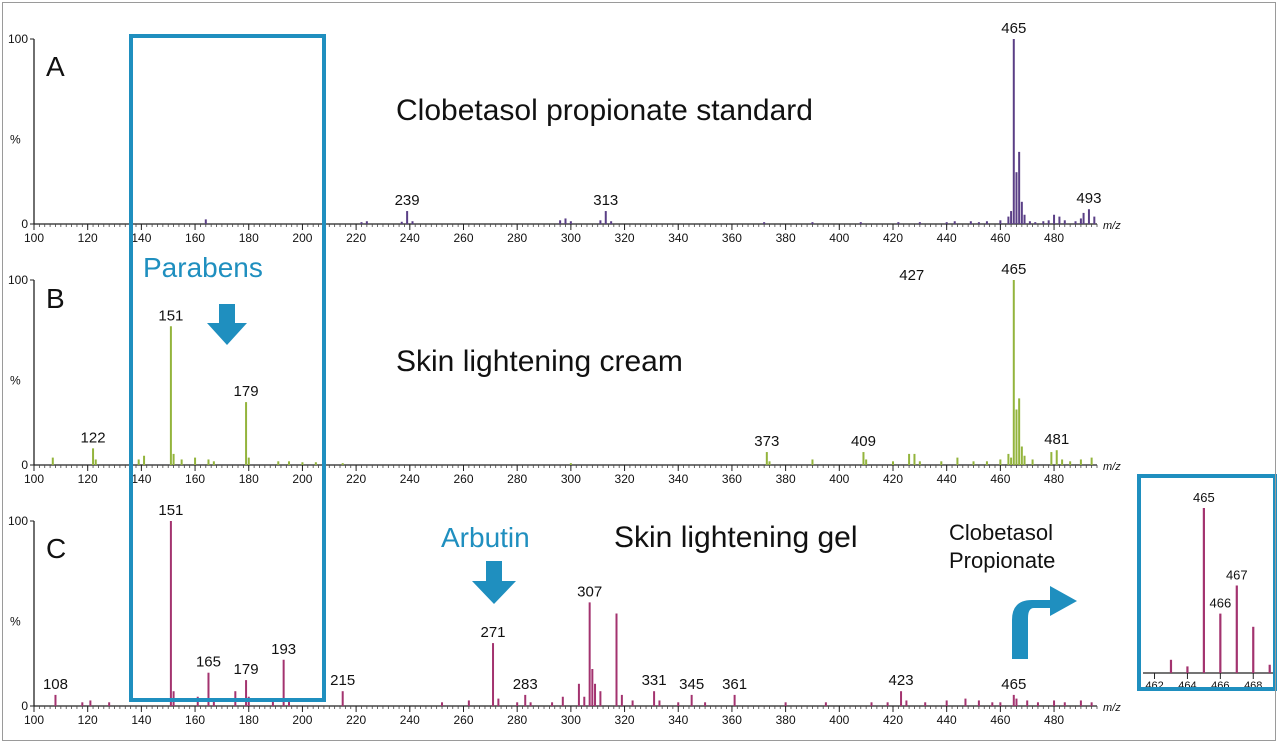 The image size is (1280, 750). Describe the element at coordinates (1220, 603) in the screenshot. I see `peak-label: 466` at that location.